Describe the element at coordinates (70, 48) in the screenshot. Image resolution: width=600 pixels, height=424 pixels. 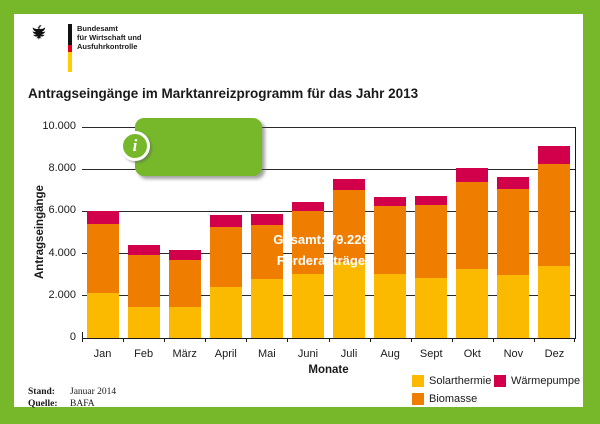
I see `flag-stripe` at that location.